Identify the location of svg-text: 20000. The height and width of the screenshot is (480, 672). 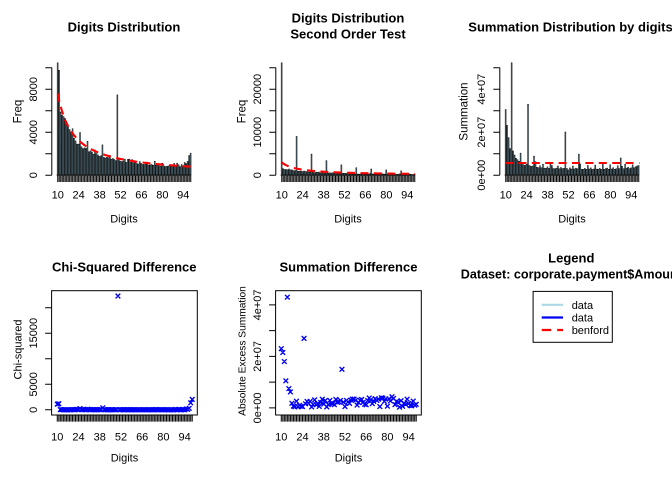
(258, 89).